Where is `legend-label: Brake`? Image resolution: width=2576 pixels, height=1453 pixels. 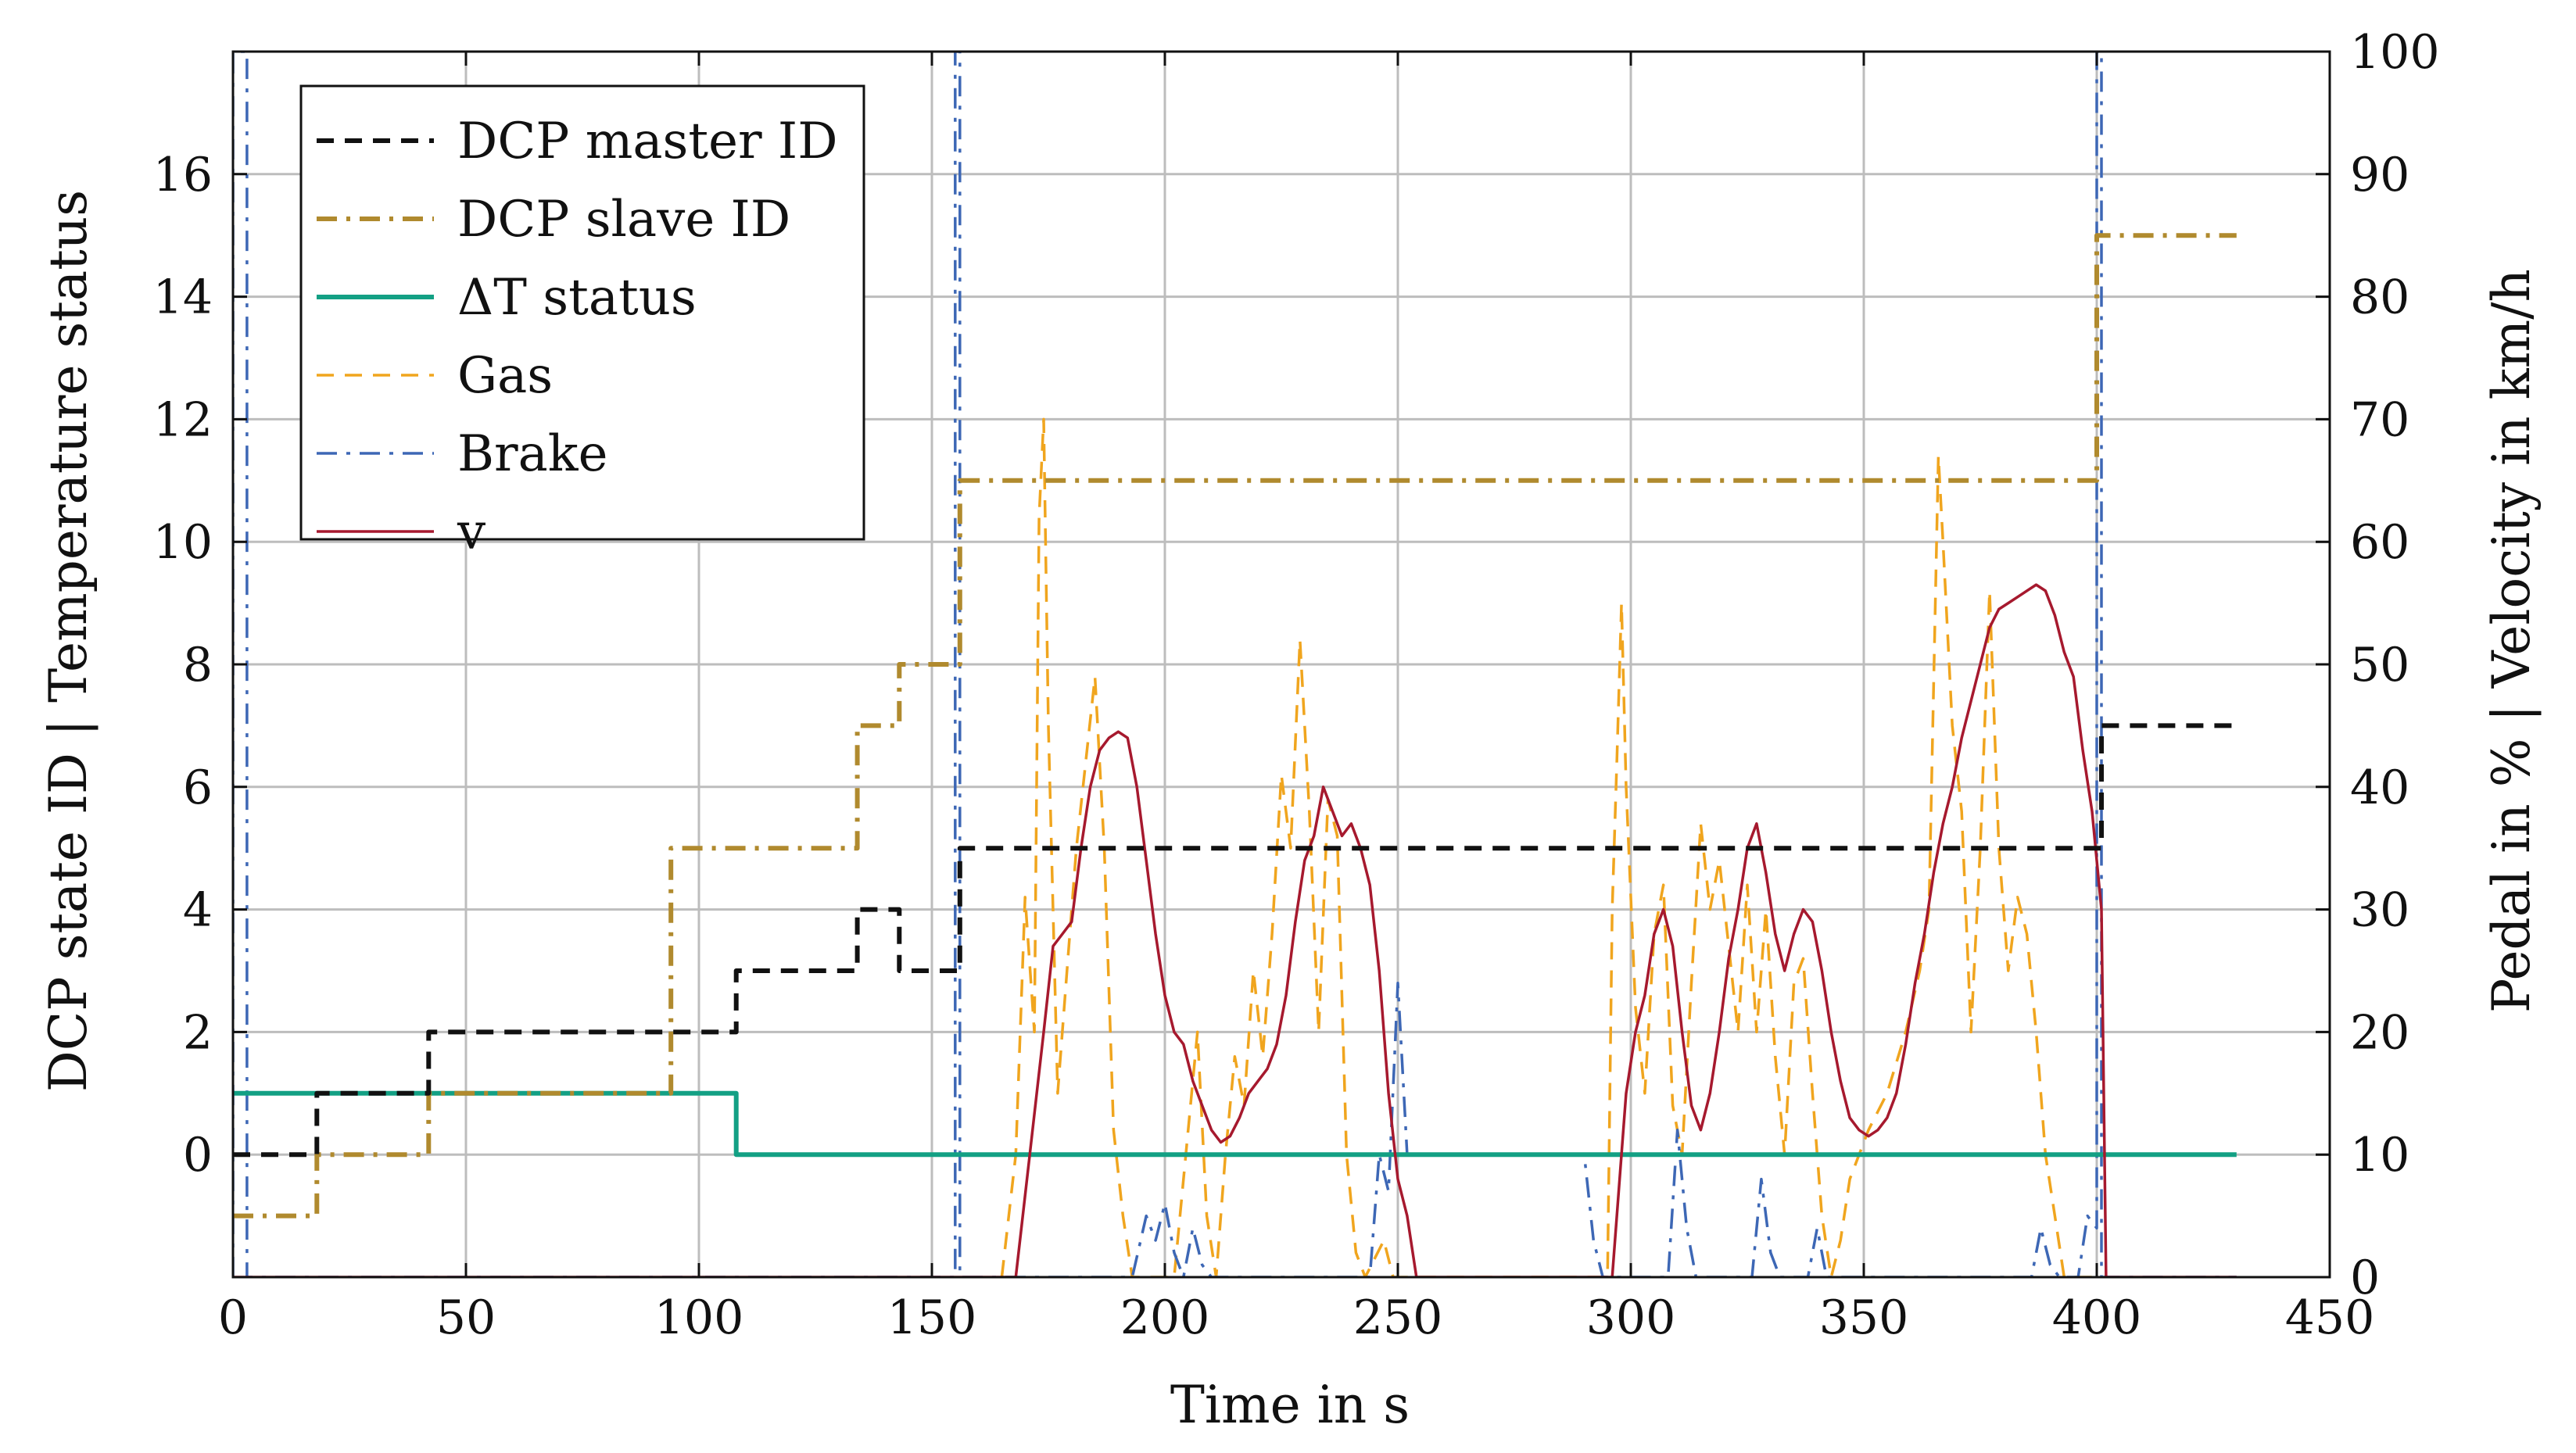 legend-label: Brake is located at coordinates (532, 454).